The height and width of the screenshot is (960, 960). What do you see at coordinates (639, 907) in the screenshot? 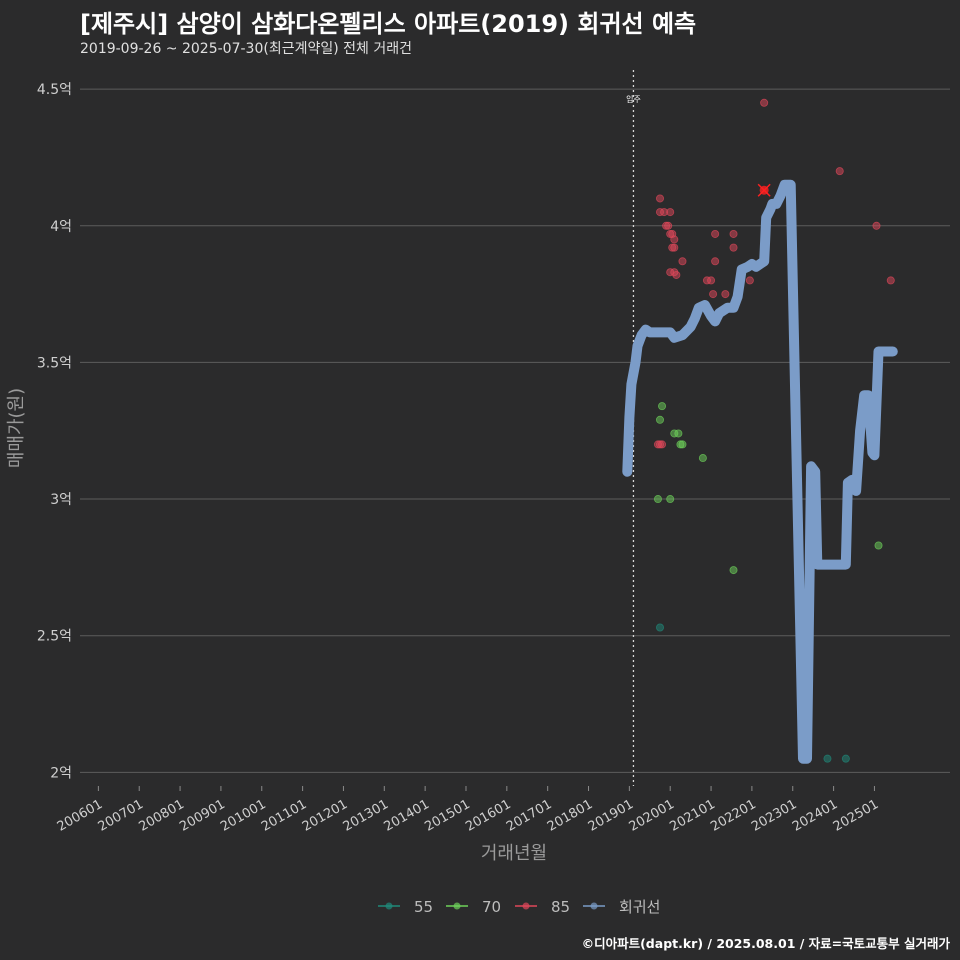
I see `legend-label: 회귀선` at bounding box center [639, 907].